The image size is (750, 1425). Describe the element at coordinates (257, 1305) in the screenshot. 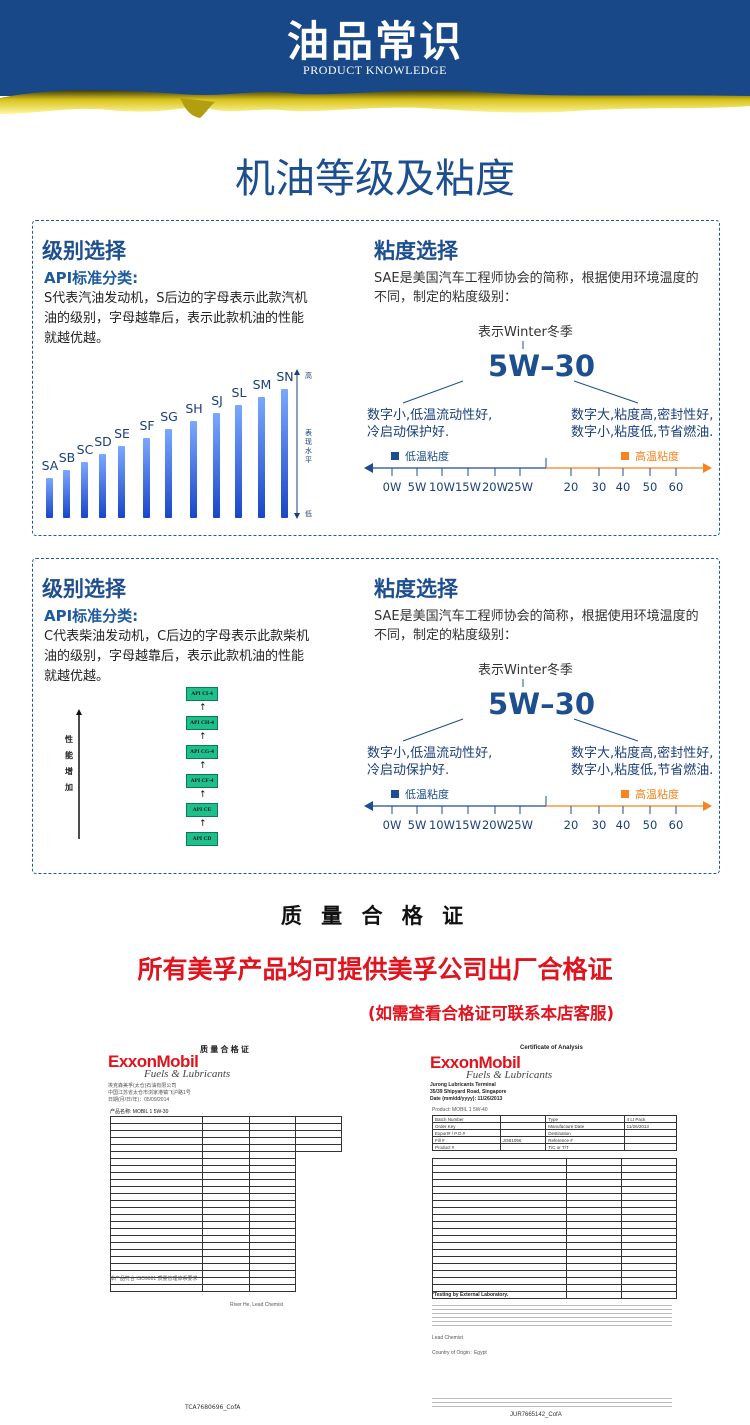

I see `cert-cn-signer: River He, Lead Chemist` at that location.